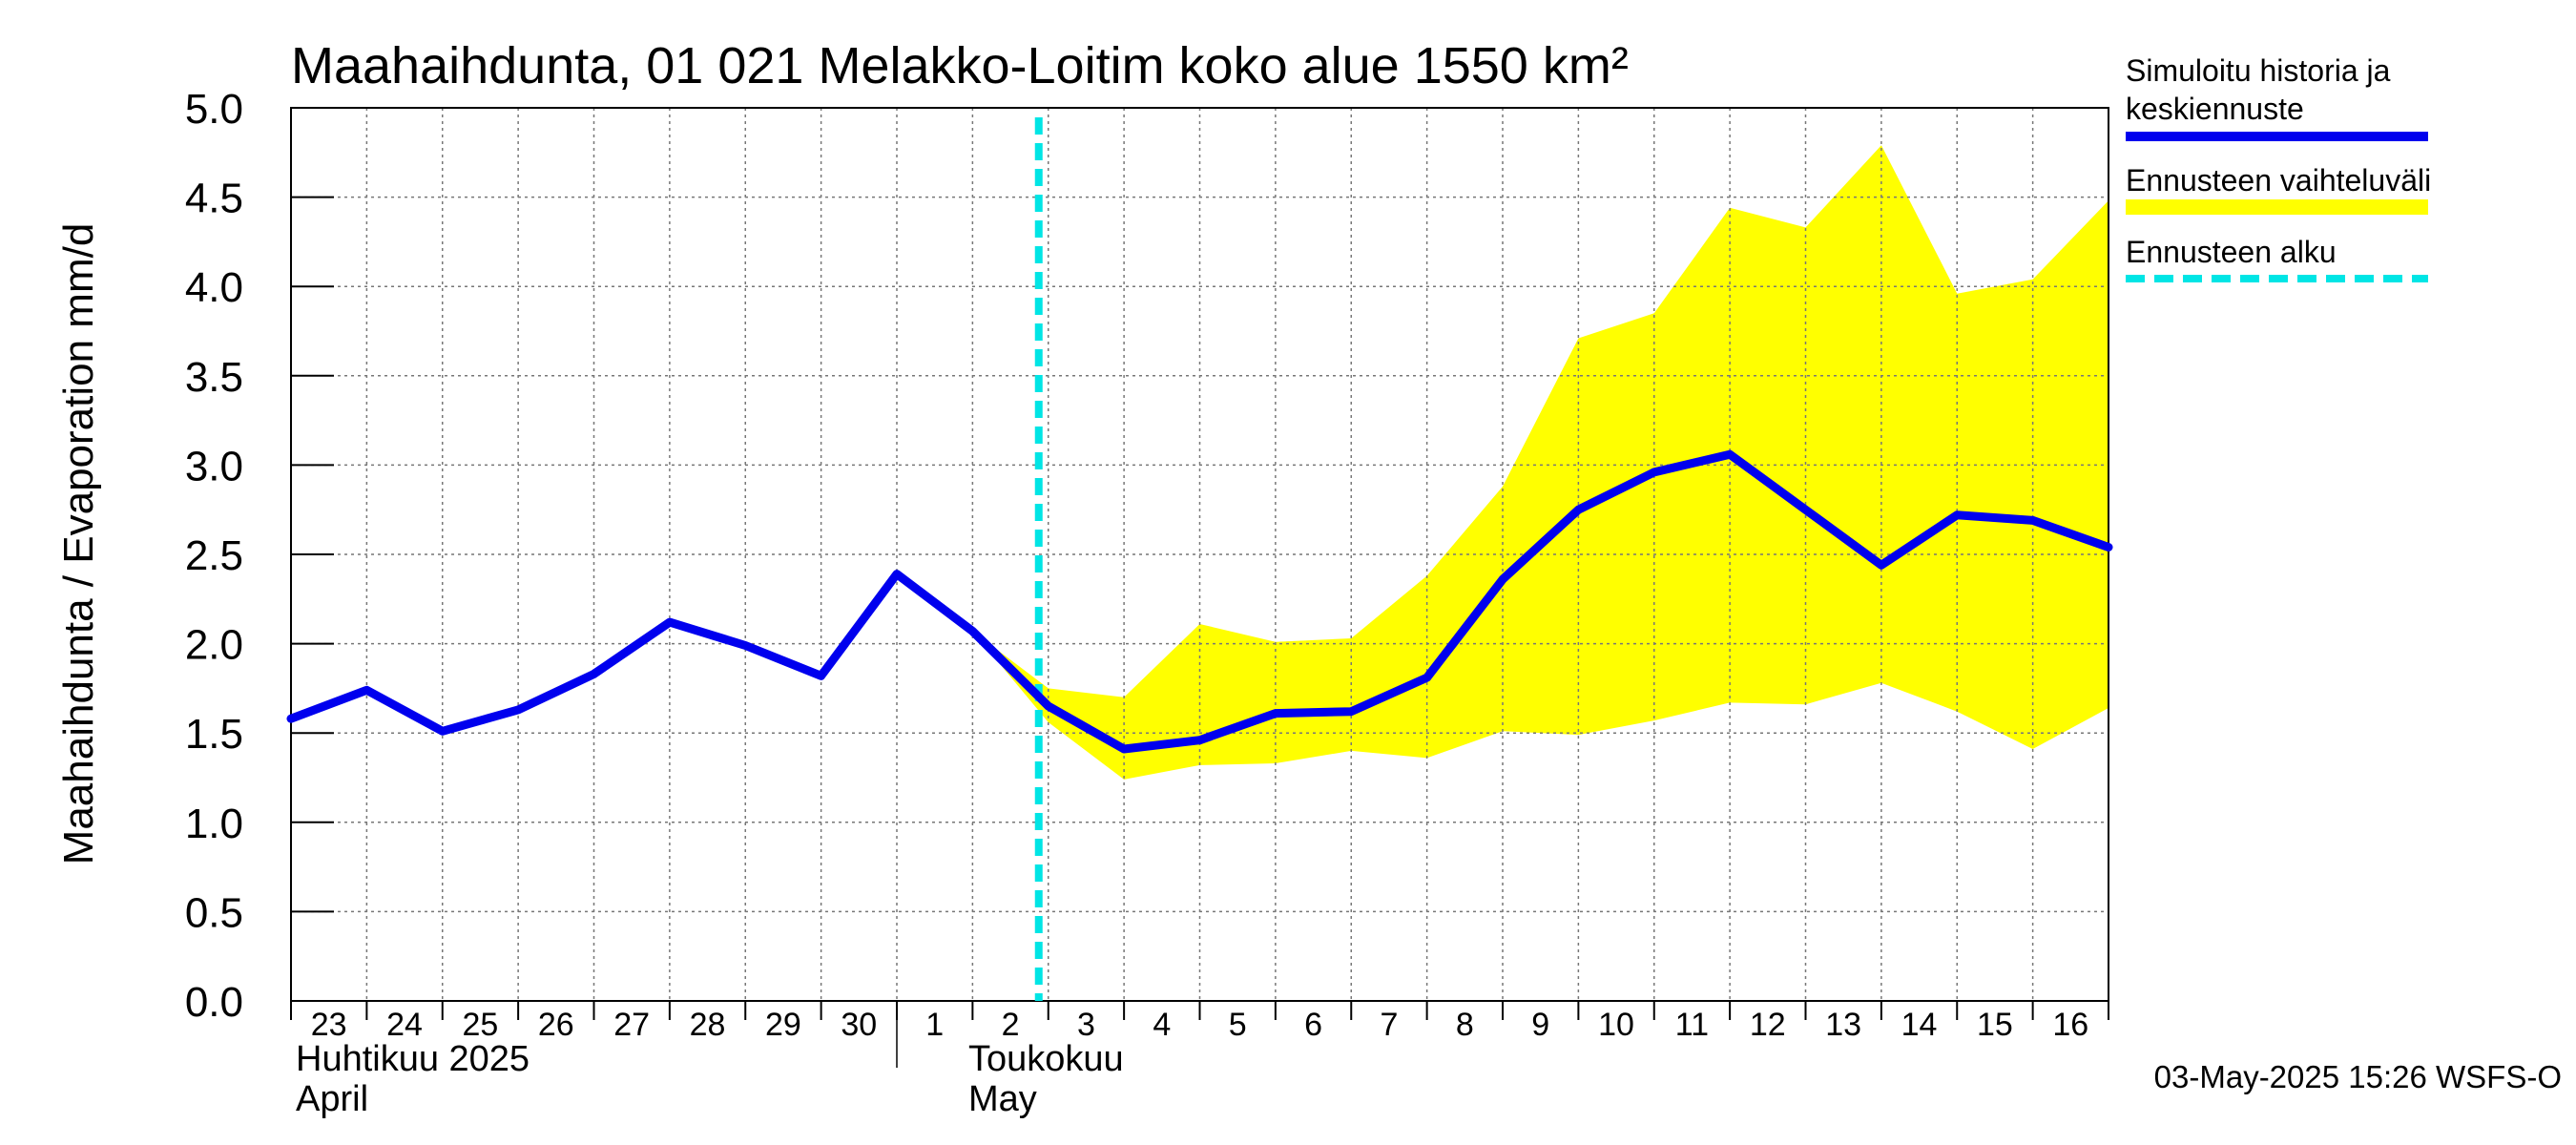 This screenshot has width=2576, height=1145. I want to click on x-tick-label: 16, so click(2070, 1025).